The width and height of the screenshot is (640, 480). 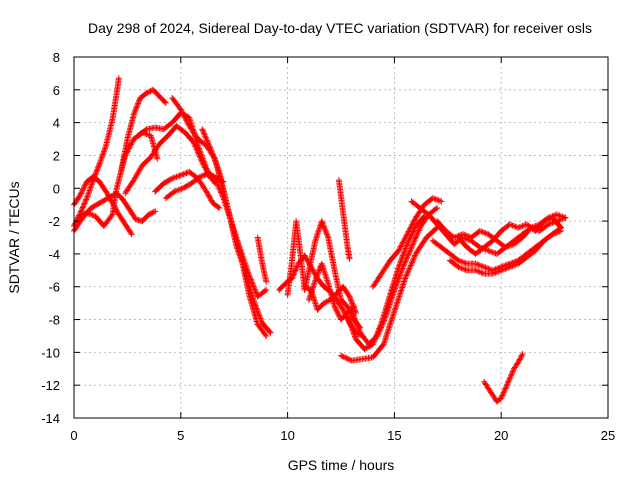 I want to click on series-19-markers, so click(x=386, y=283).